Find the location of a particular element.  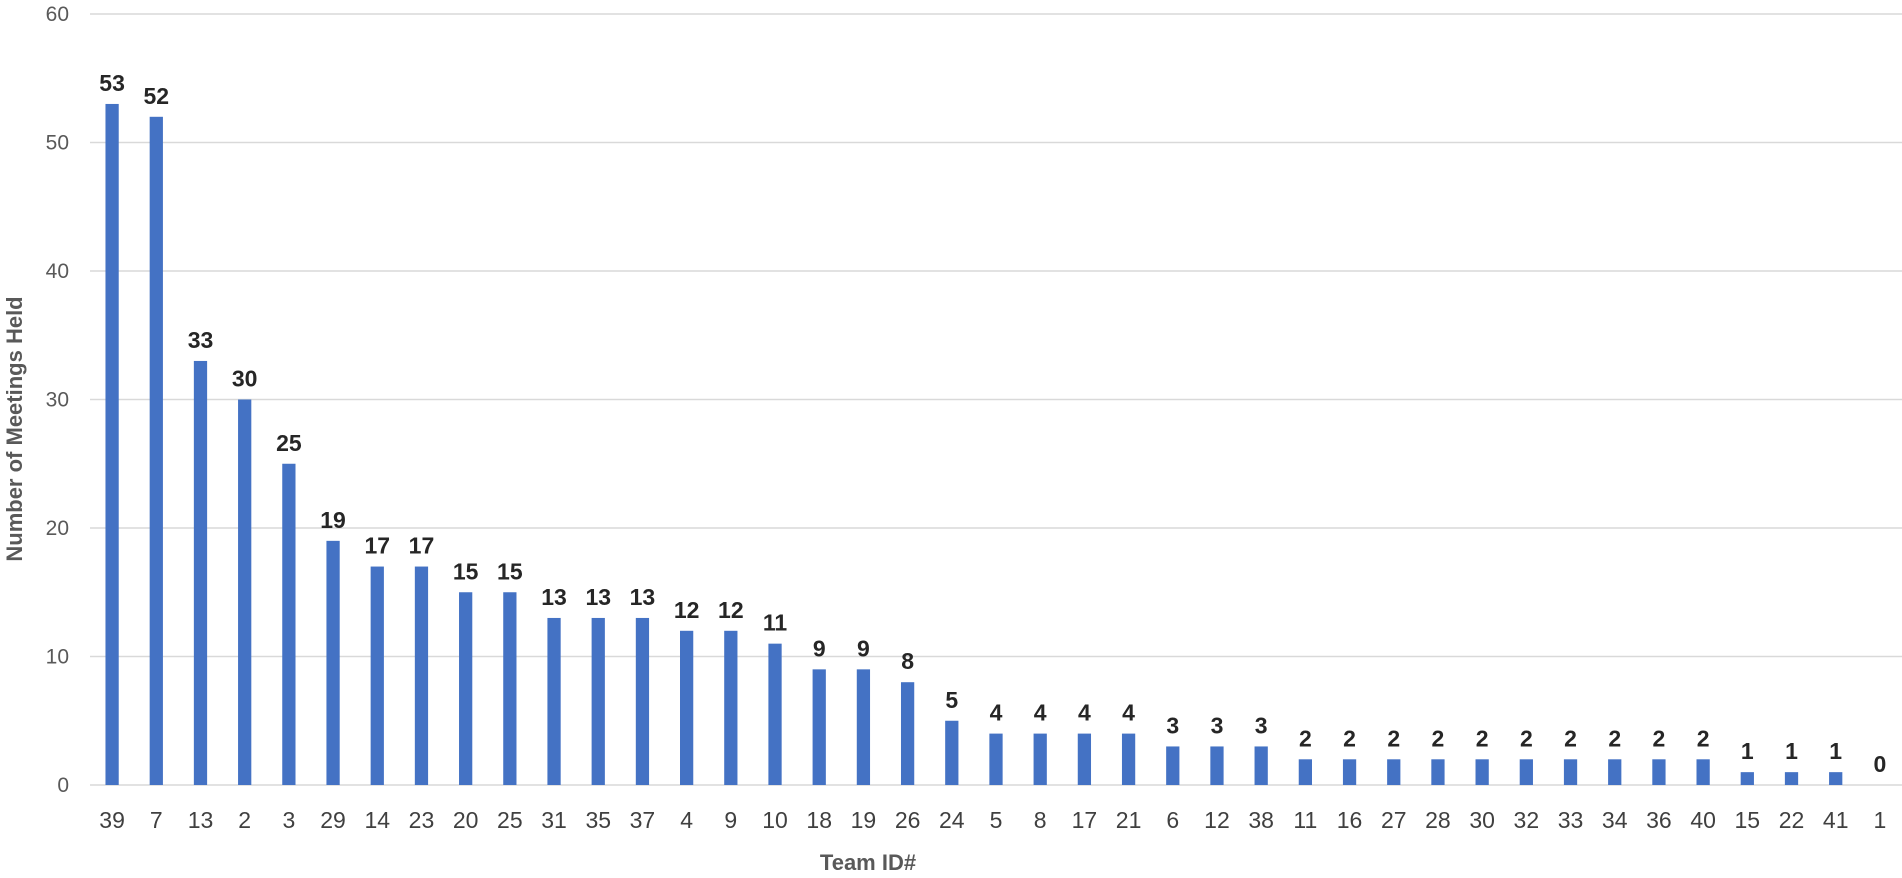

x-tick-label: 21 is located at coordinates (1129, 820).